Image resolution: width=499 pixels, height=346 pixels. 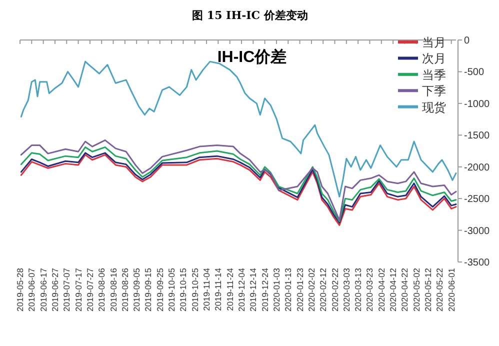 I want to click on x-tick-label: 2019-05-28, so click(x=20, y=290).